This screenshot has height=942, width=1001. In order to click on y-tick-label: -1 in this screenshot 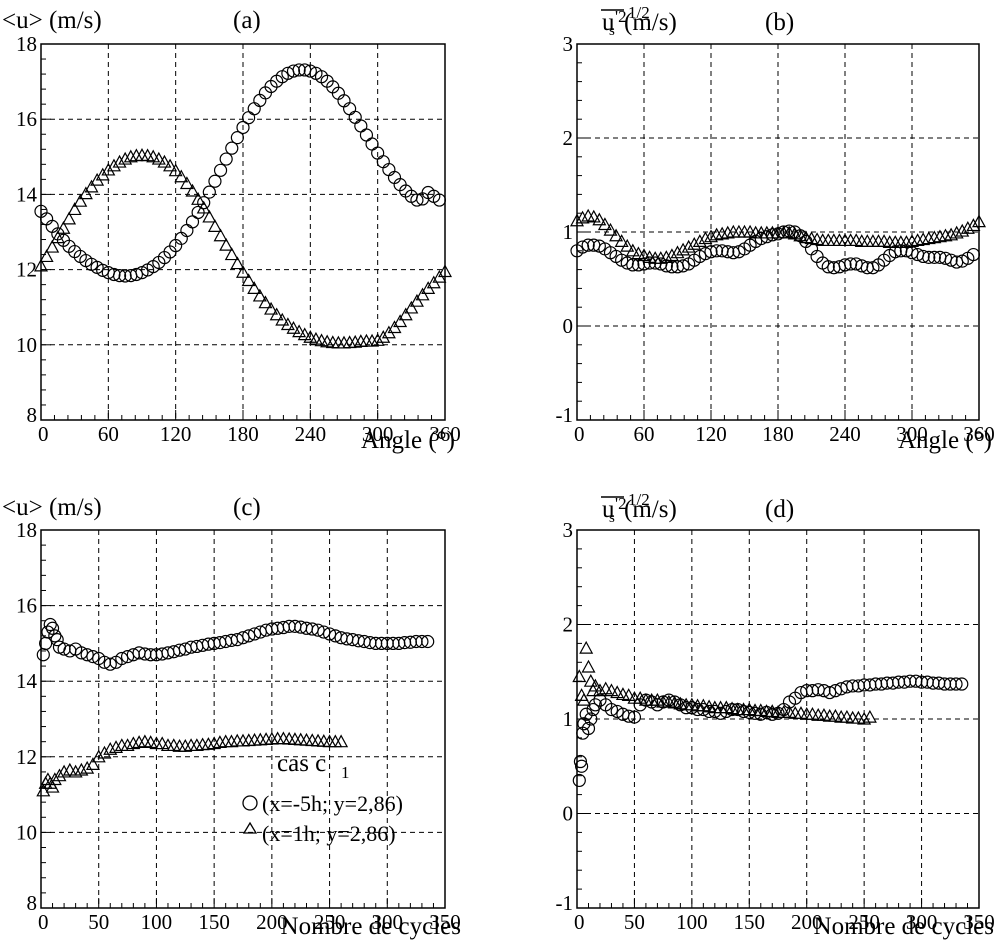, I will do `click(565, 903)`.